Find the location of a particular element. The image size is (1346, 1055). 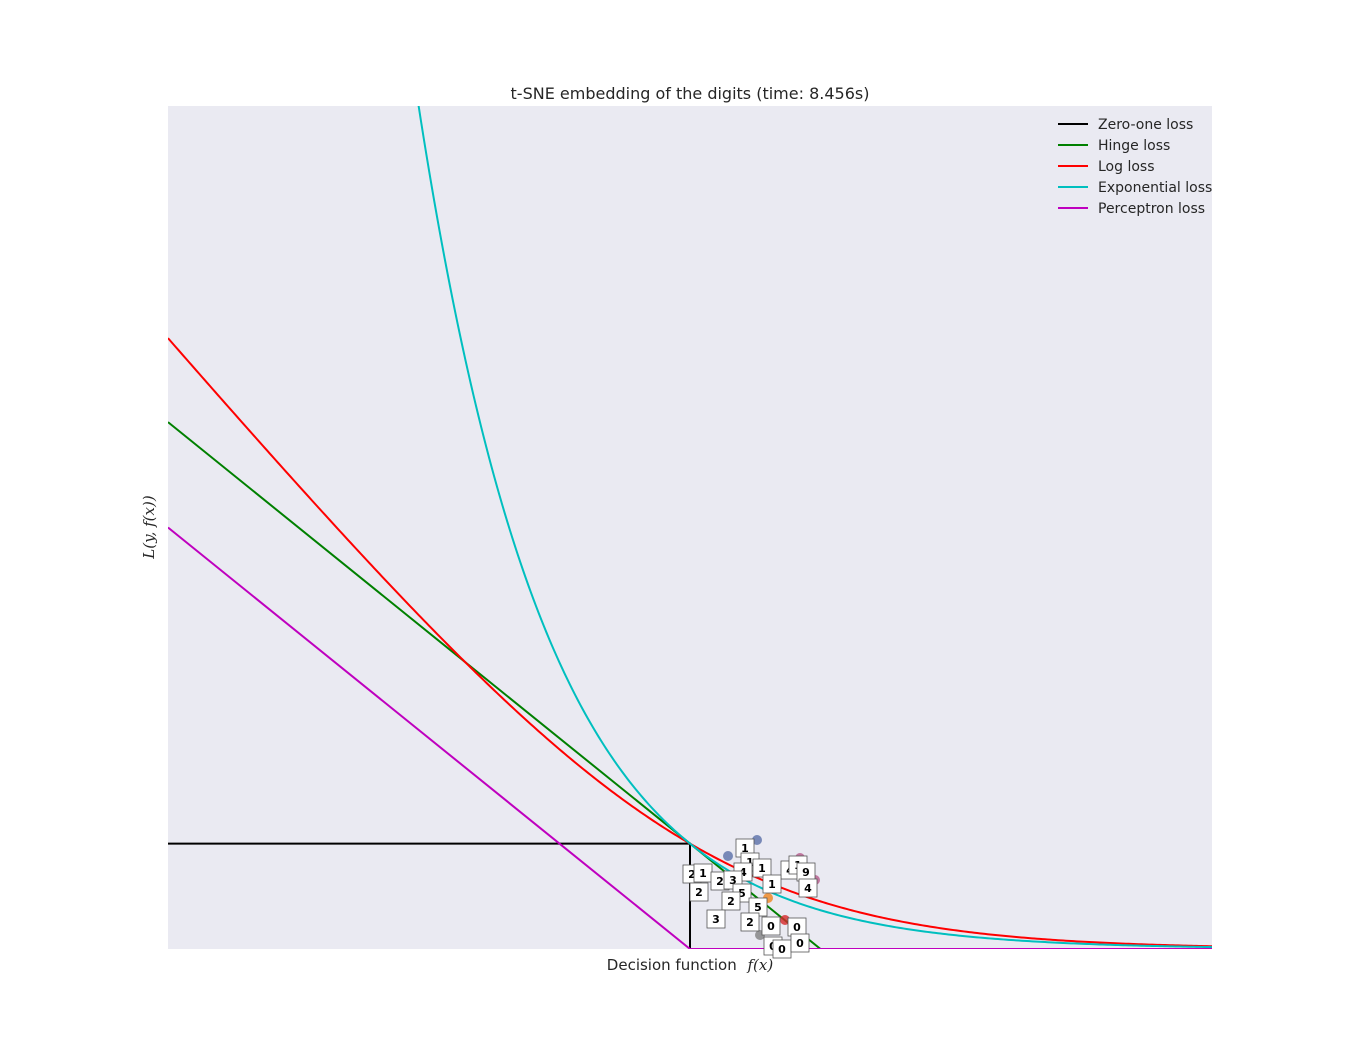

legend-label-log-loss: Log loss is located at coordinates (1126, 167).